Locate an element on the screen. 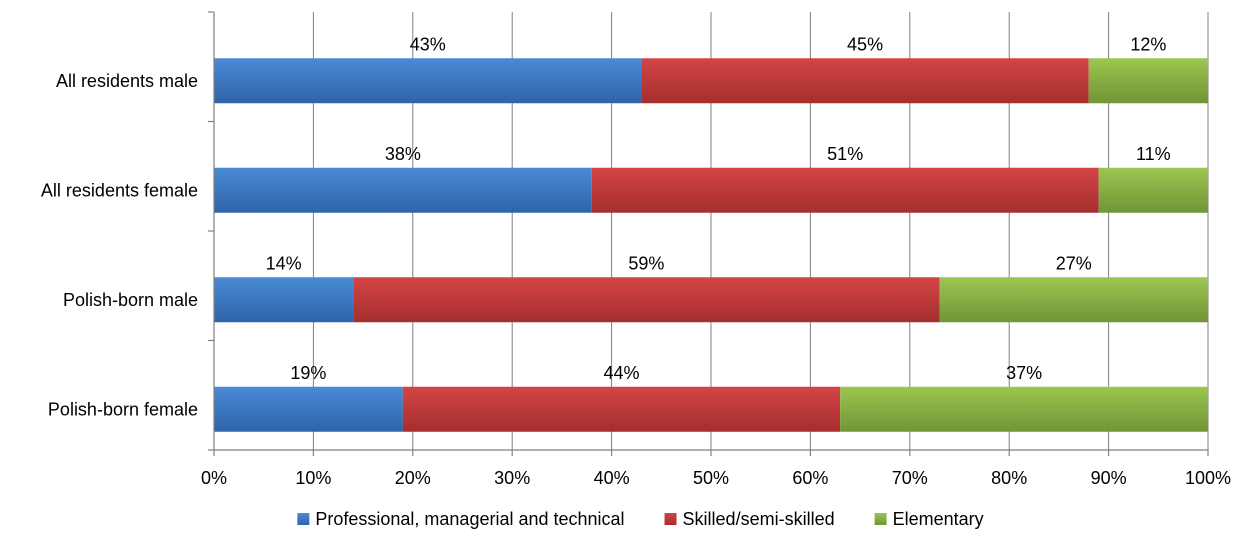 The height and width of the screenshot is (547, 1253). data-label-skilled-semi-skilled-polish-born-female: 44% is located at coordinates (622, 373).